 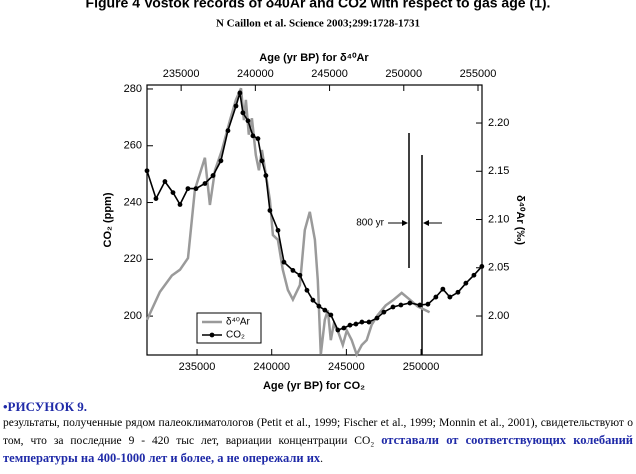 What do you see at coordinates (133, 202) in the screenshot?
I see `y-tick-label: 240` at bounding box center [133, 202].